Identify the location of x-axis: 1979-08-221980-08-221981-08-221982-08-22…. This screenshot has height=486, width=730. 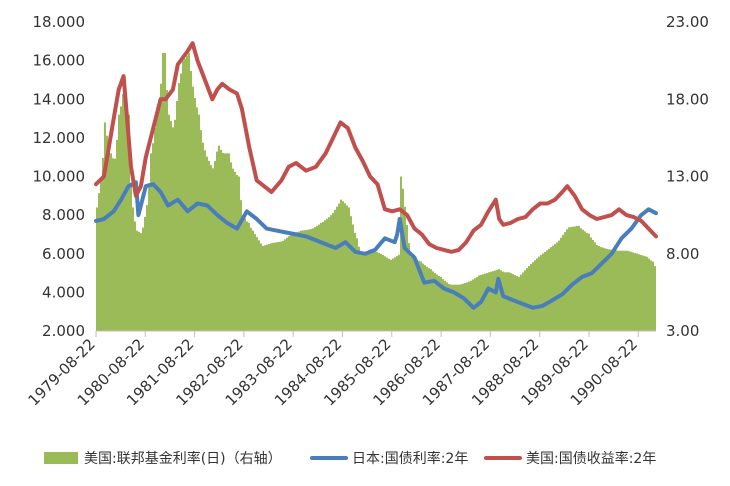
(340, 370).